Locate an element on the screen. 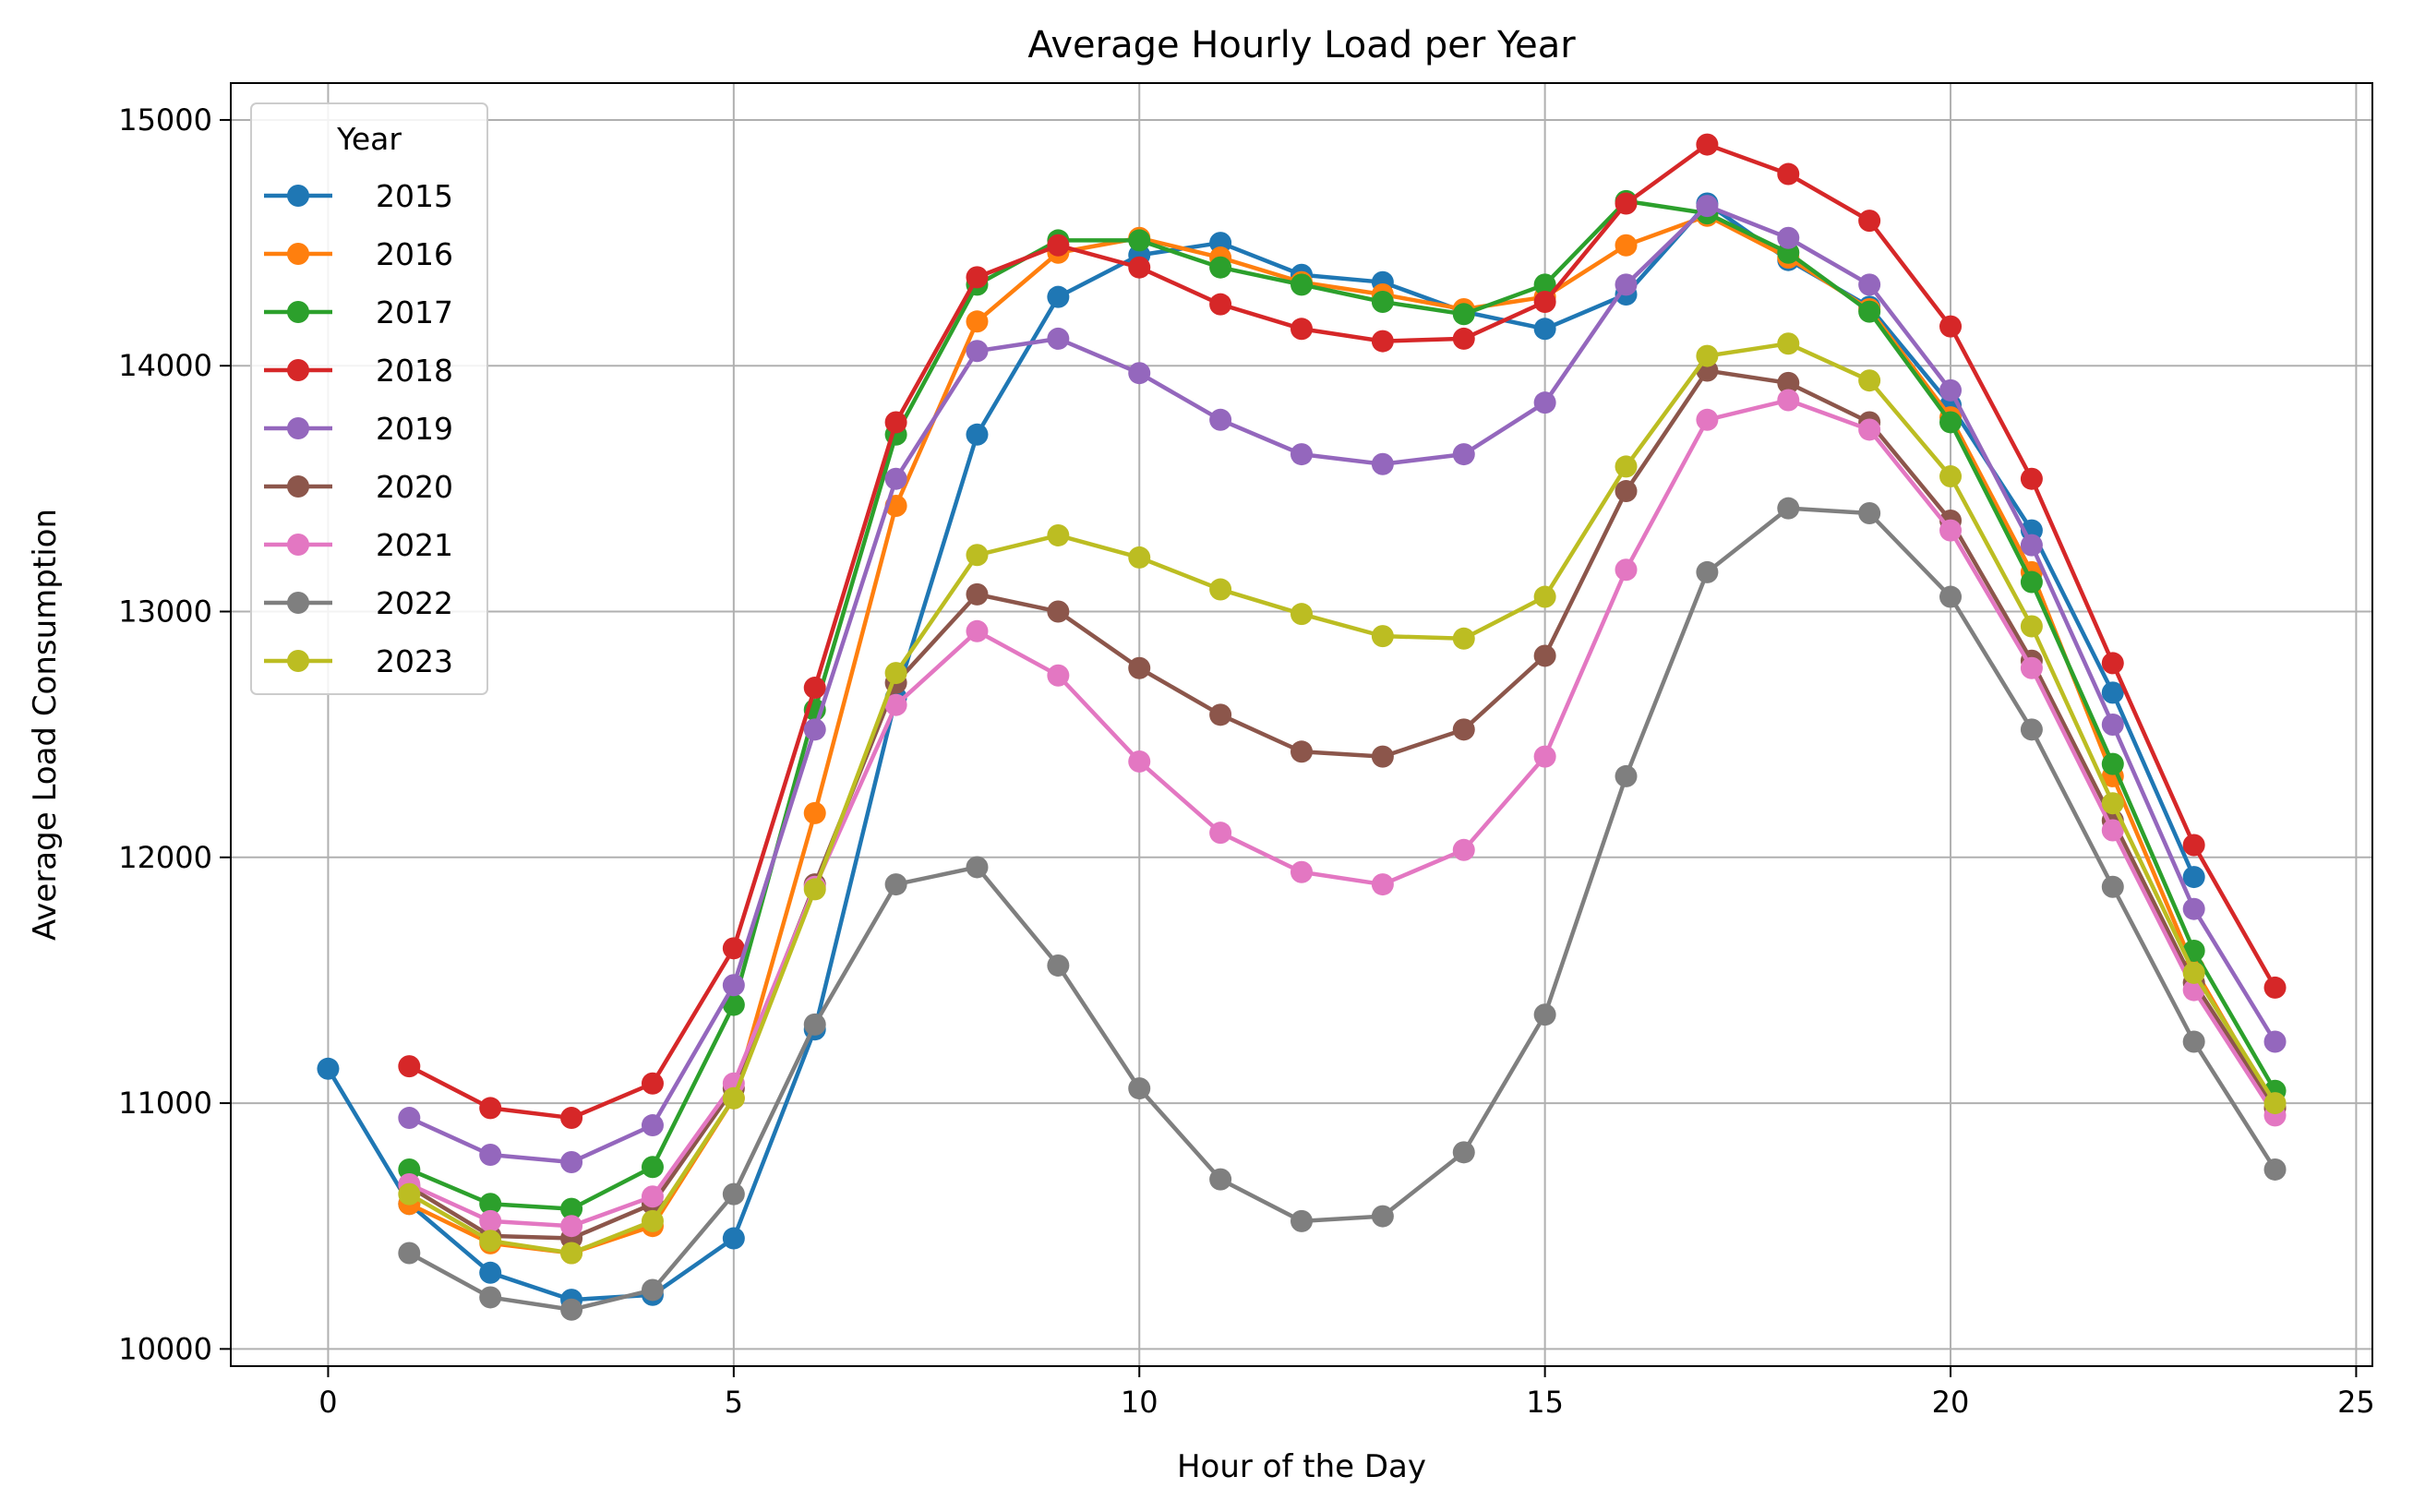 The height and width of the screenshot is (1512, 2413). legend-entry: 2019 is located at coordinates (358, 429).